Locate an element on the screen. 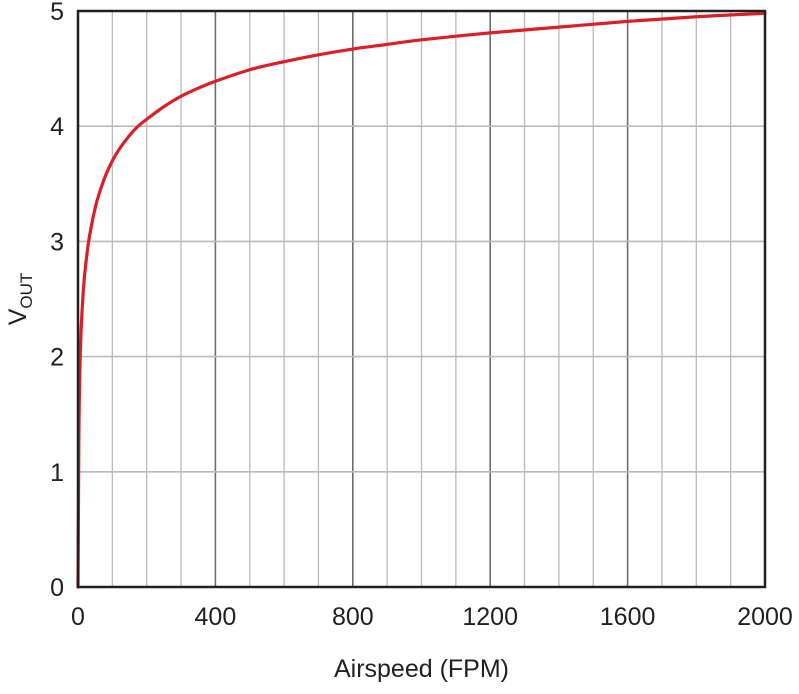  y-axis-tick-labels: 0 1 2 3 4 5 is located at coordinates (57, 301).